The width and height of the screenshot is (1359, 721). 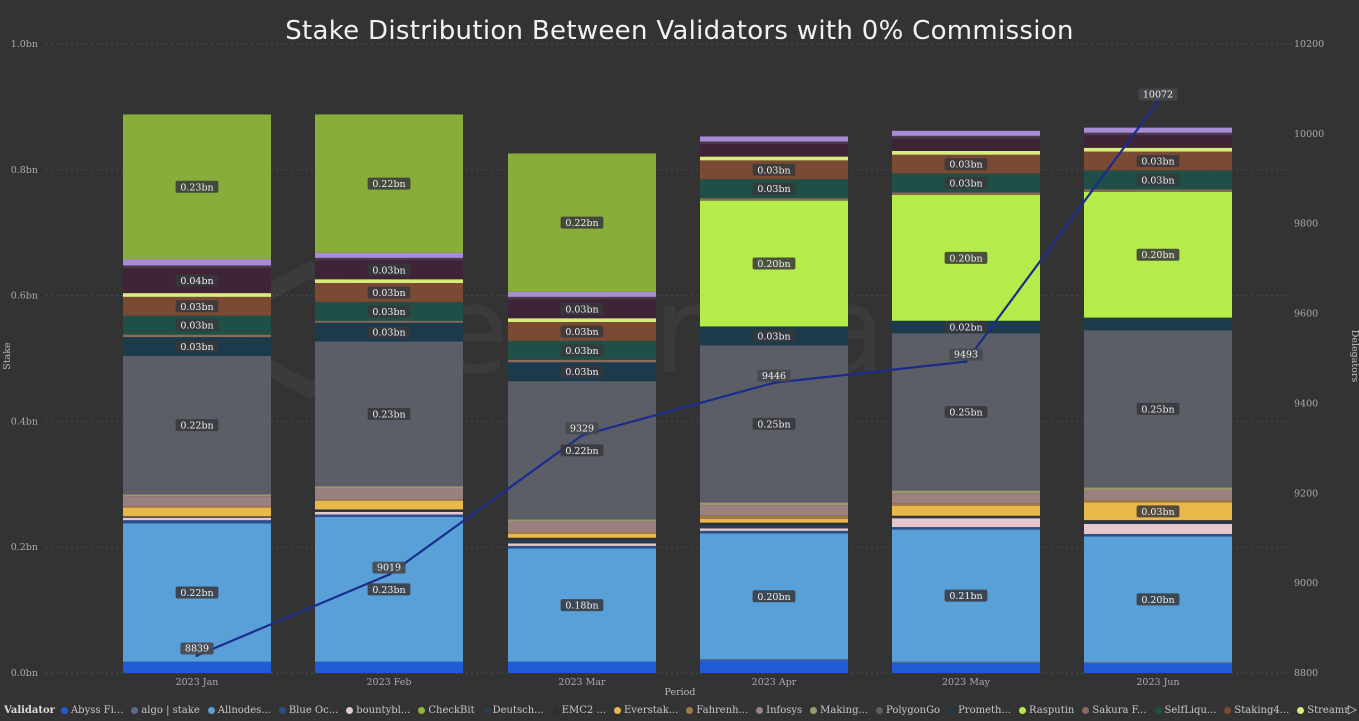 I want to click on legend-item-streamr: Streamr, so click(x=1323, y=710).